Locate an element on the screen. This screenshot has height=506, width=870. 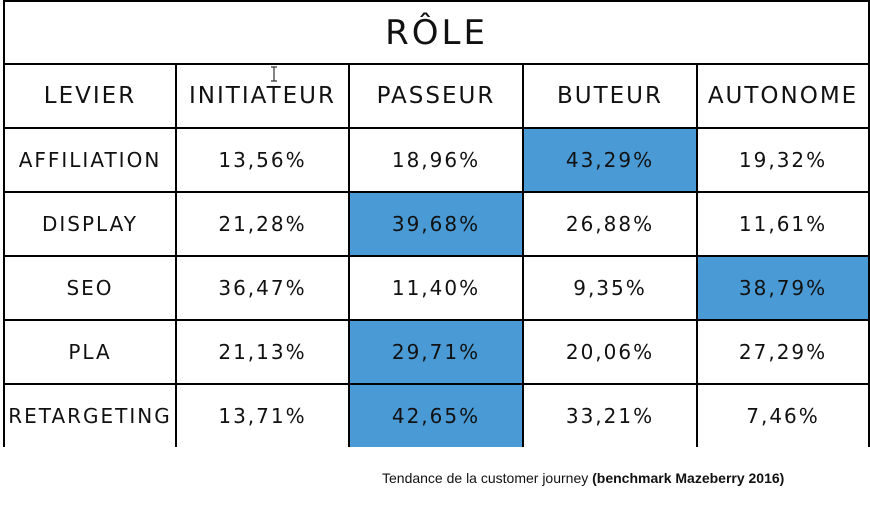
table-row: PLA 21,13% 29,71% 20,06% 27,29% is located at coordinates (436, 352).